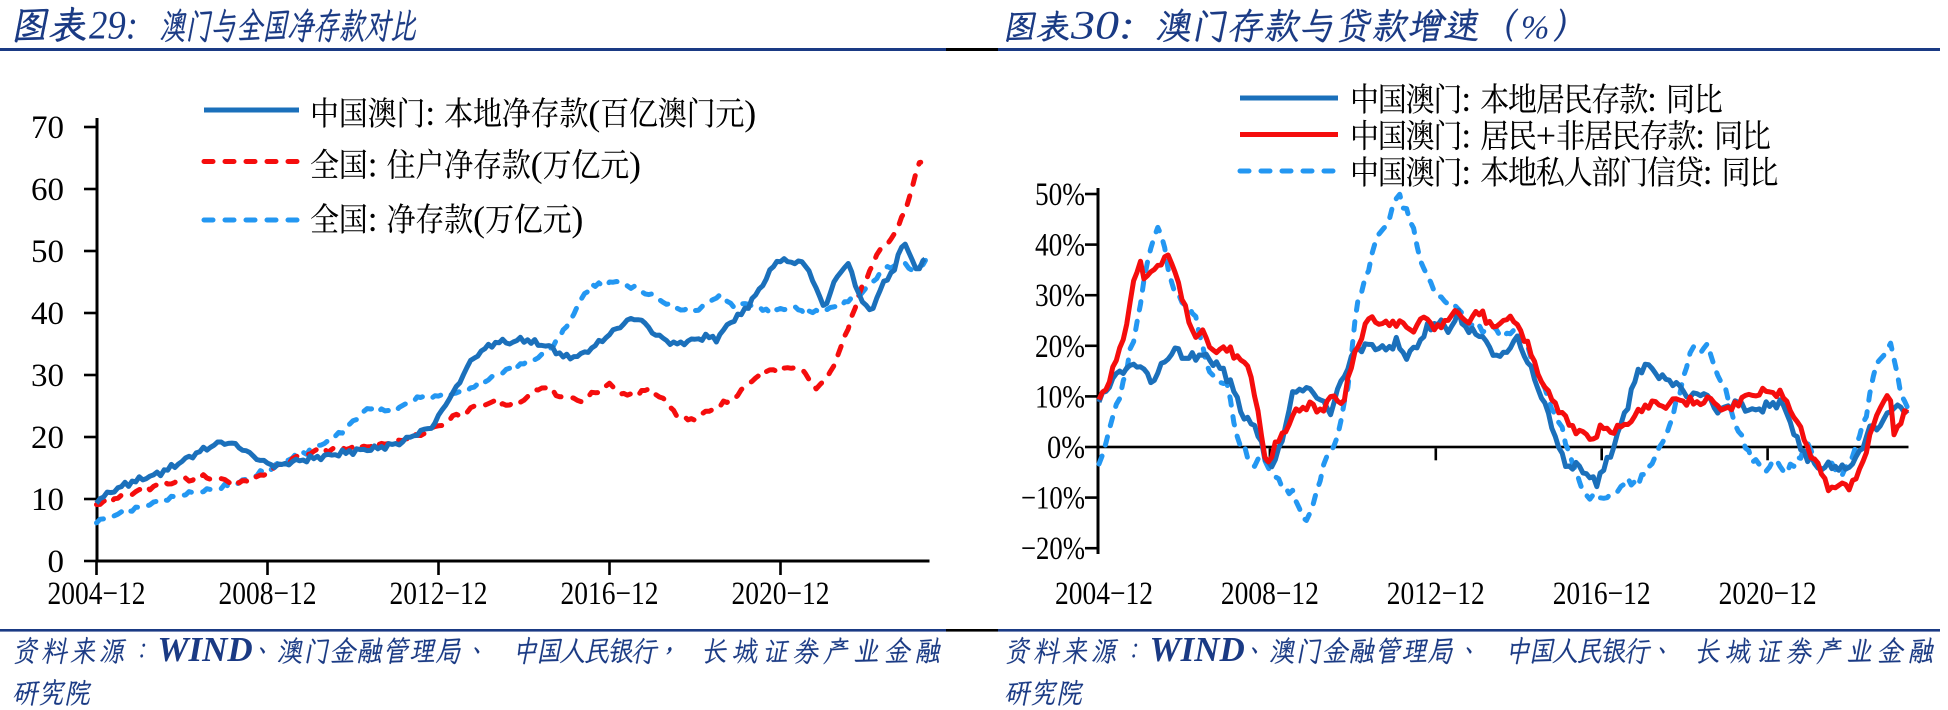 This screenshot has width=1948, height=710. I want to click on svg-text: 30, so click(47, 376).